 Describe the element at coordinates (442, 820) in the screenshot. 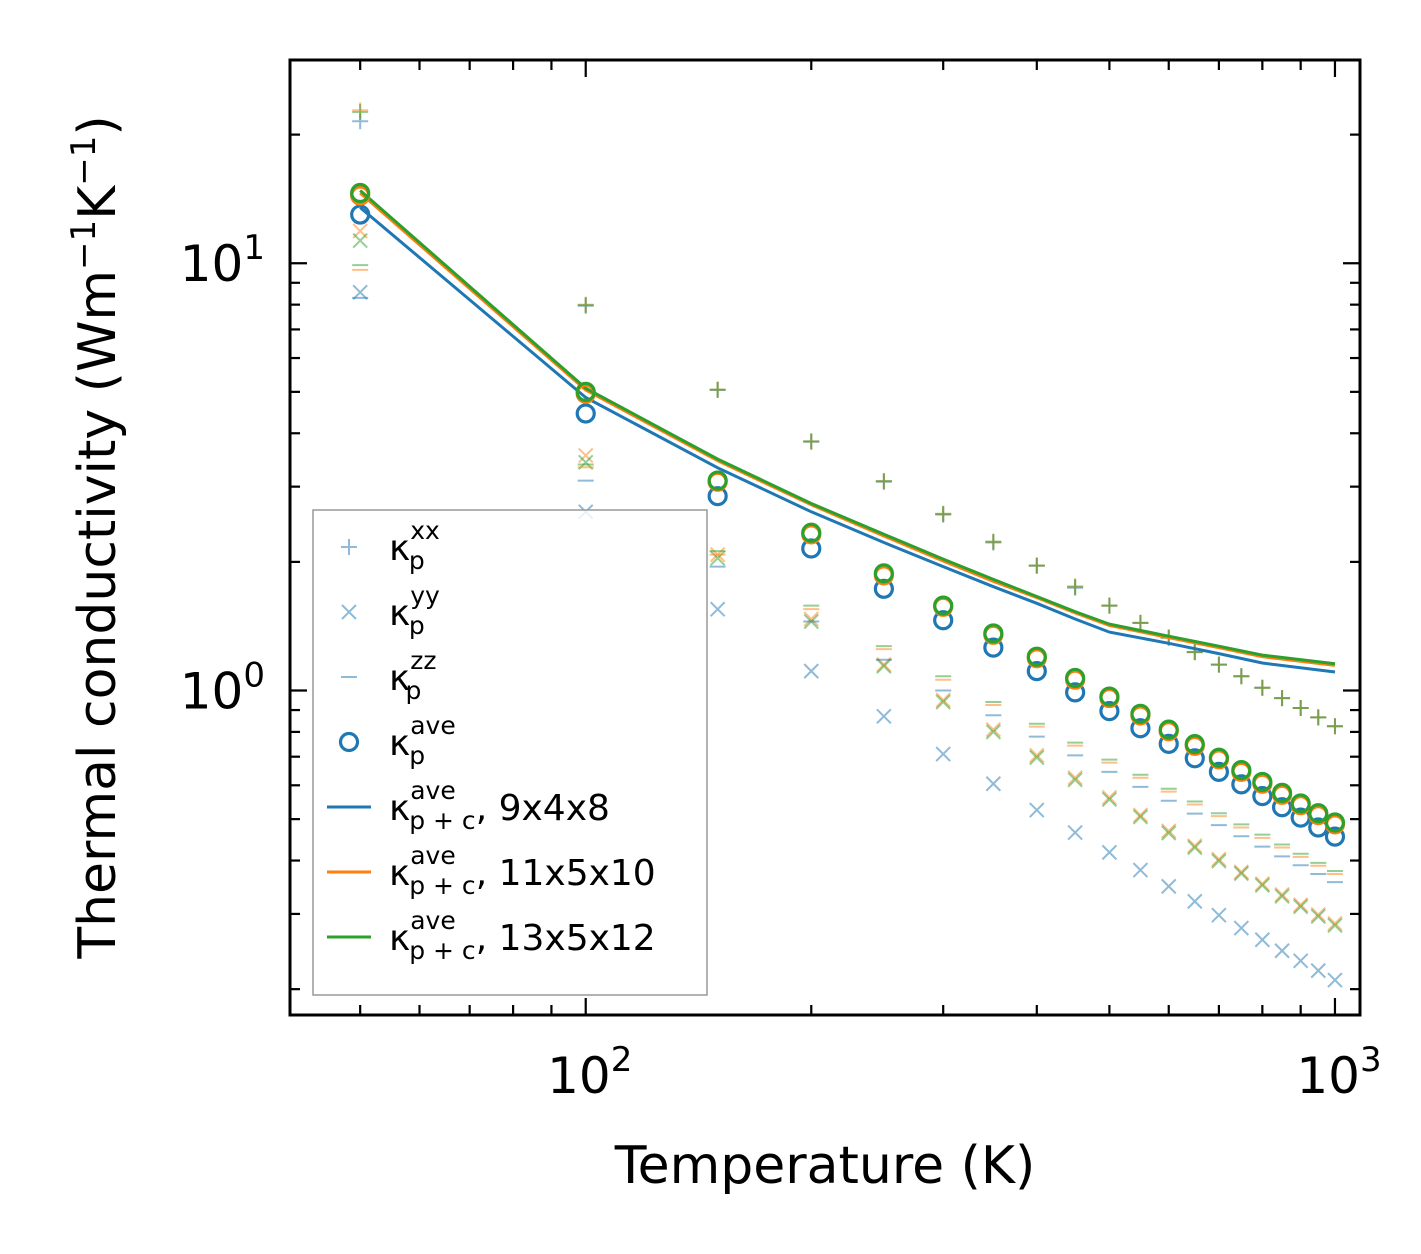

I see `legend-label-subscript: p + c` at that location.